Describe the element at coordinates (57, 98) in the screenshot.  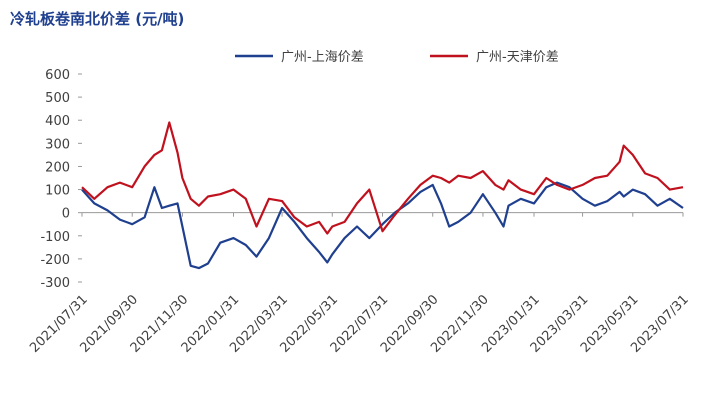
I see `y-tick-label: 500` at that location.